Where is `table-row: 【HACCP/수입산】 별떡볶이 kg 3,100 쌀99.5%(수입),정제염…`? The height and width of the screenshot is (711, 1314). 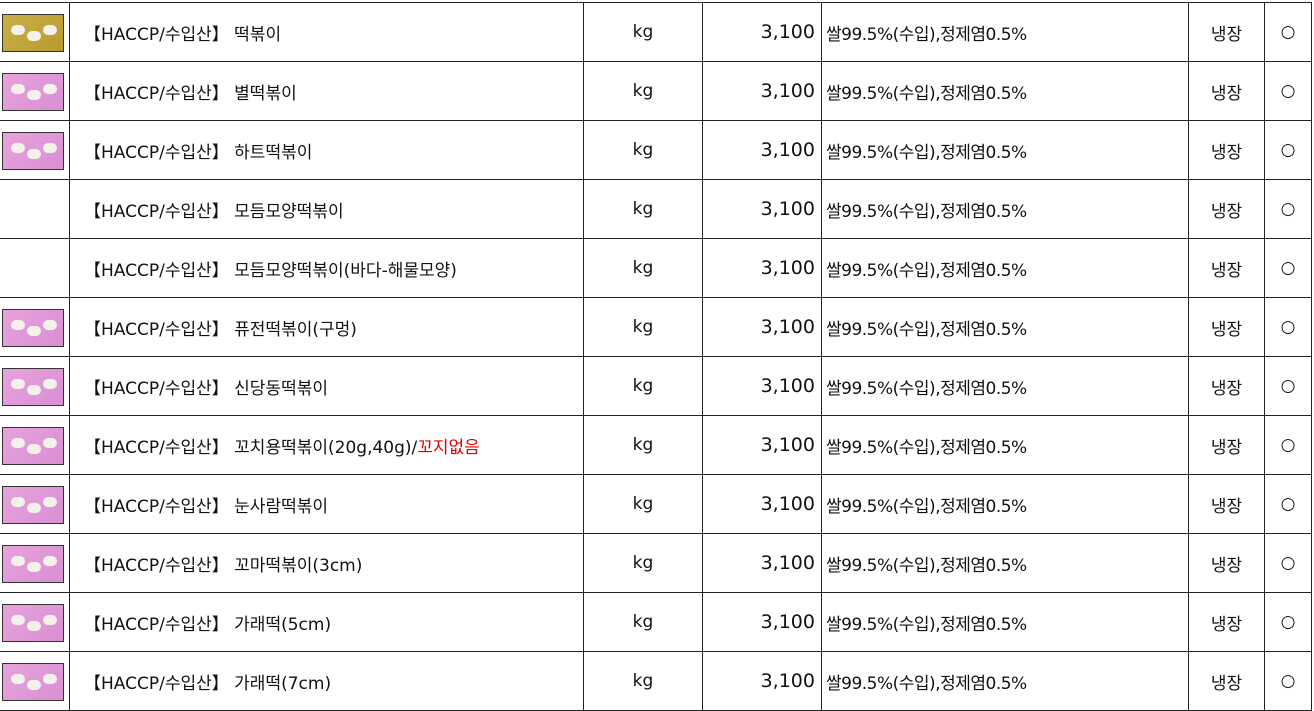 table-row: 【HACCP/수입산】 별떡볶이 kg 3,100 쌀99.5%(수입),정제염… is located at coordinates (656, 91).